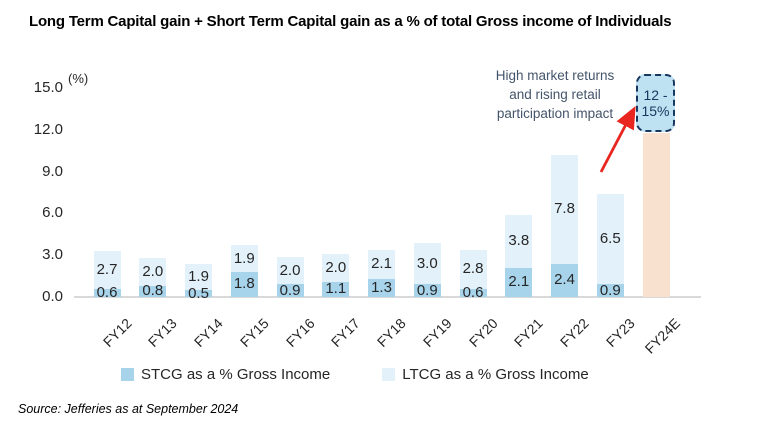  Describe the element at coordinates (662, 336) in the screenshot. I see `x-axis-tick-label: FY24E` at that location.